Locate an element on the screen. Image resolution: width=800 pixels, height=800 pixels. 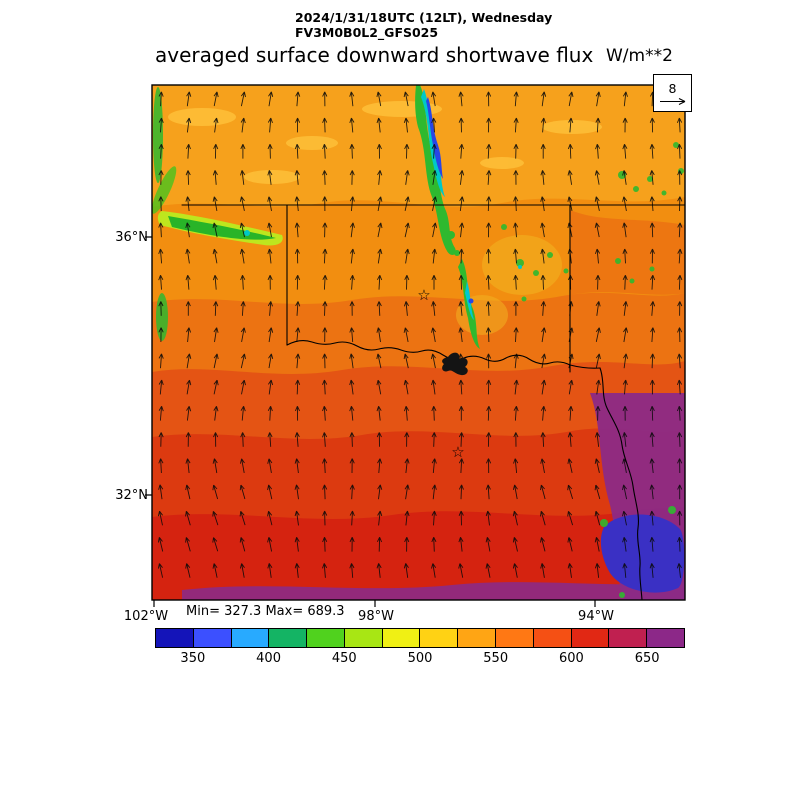
reference-vector-box: 8 is located at coordinates (672, 93).